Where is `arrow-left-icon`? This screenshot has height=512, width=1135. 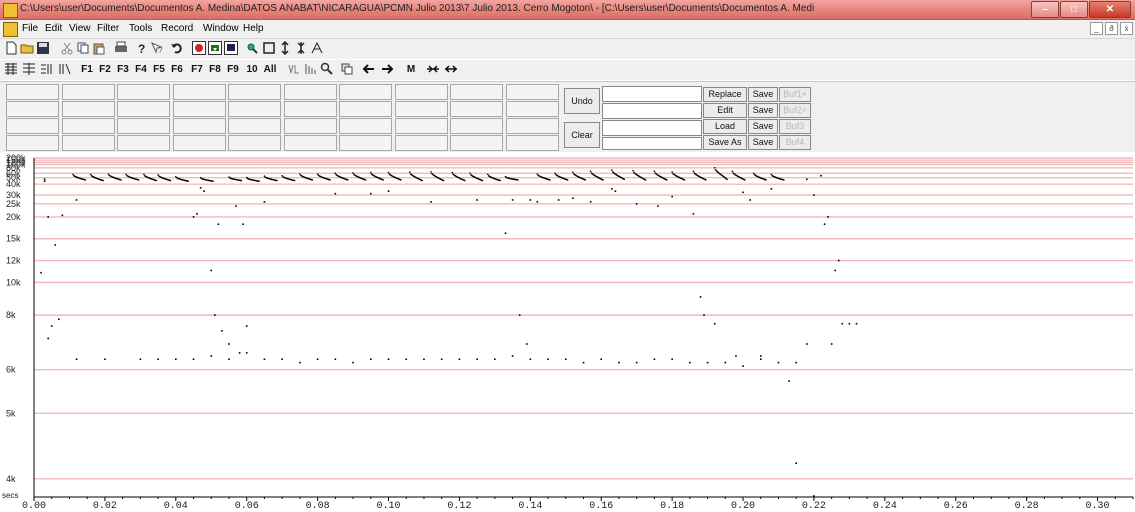 arrow-left-icon is located at coordinates (369, 69).